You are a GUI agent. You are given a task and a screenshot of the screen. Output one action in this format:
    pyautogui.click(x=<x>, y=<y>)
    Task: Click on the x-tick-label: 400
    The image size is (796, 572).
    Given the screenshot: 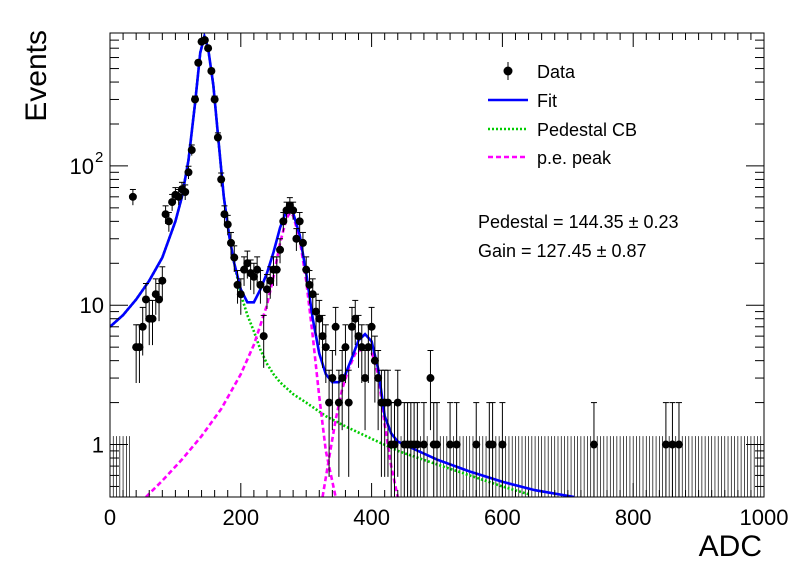 What is the action you would take?
    pyautogui.click(x=371, y=517)
    